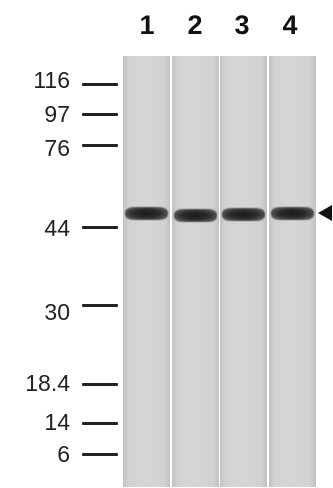  I want to click on marker-label-6: 6, so click(63, 454).